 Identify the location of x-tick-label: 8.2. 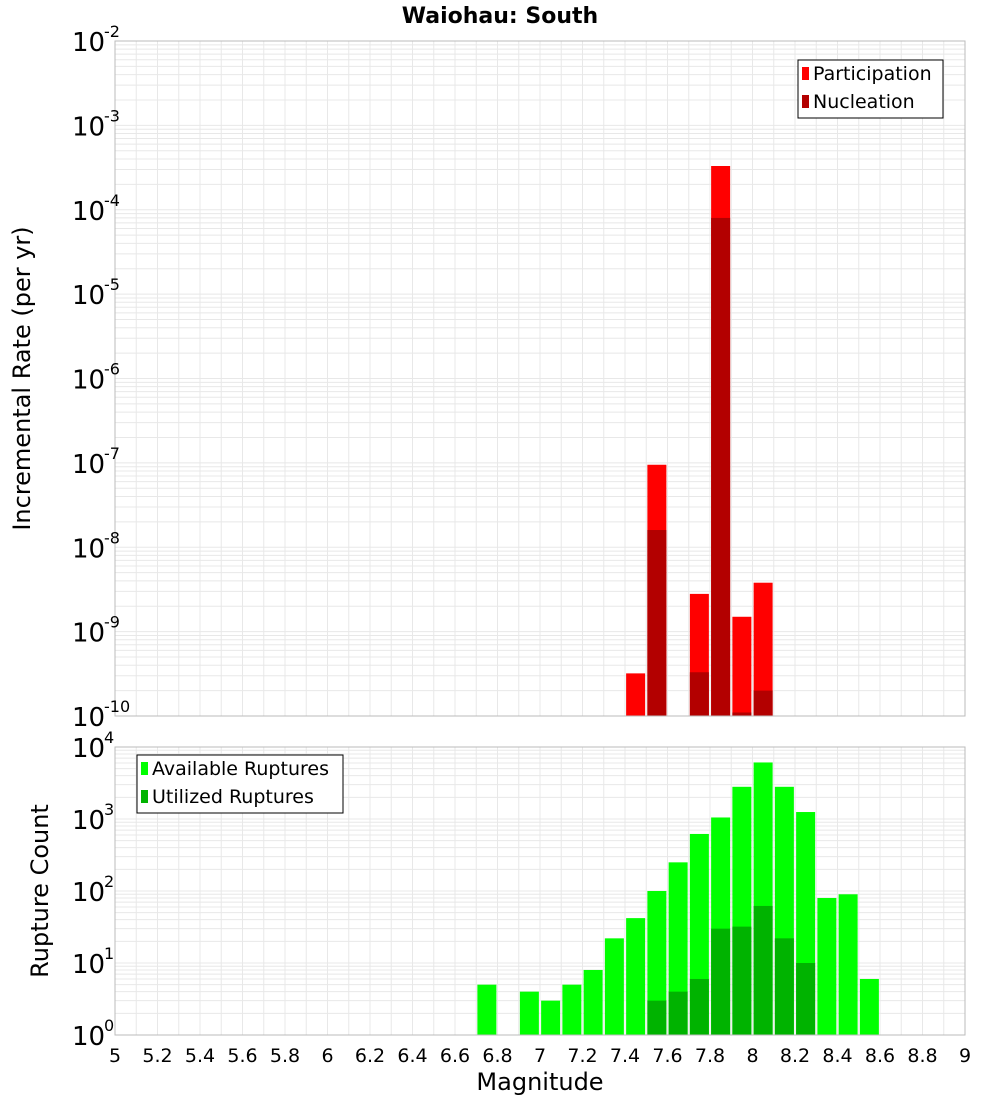
(795, 1056).